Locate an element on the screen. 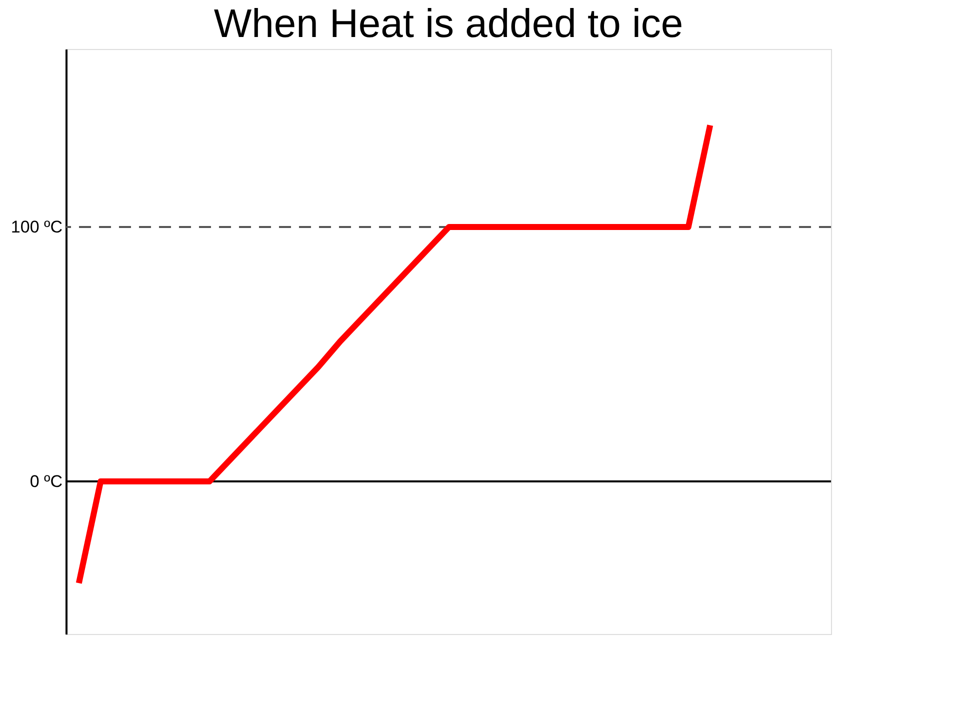 The height and width of the screenshot is (720, 960). y-tick-label: 100 ºC is located at coordinates (36, 227).